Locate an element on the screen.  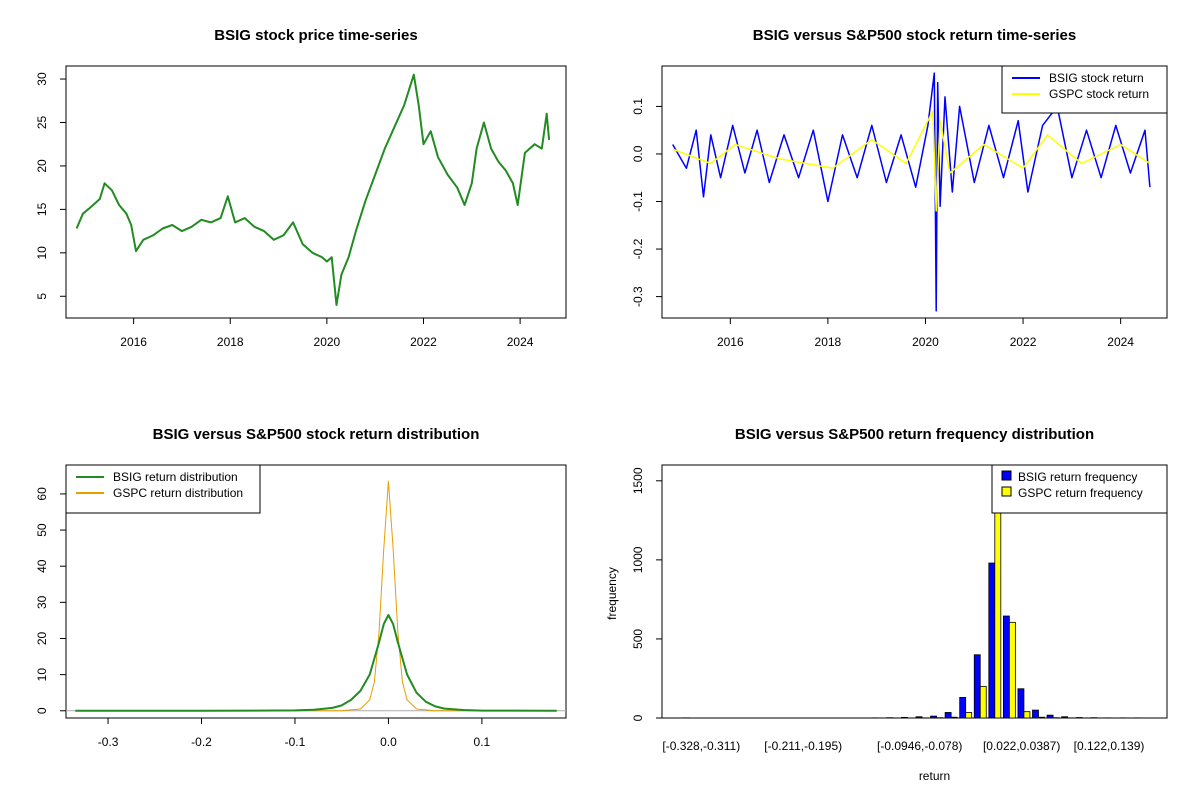
y-tick-label: -0.3 is located at coordinates (638, 296).